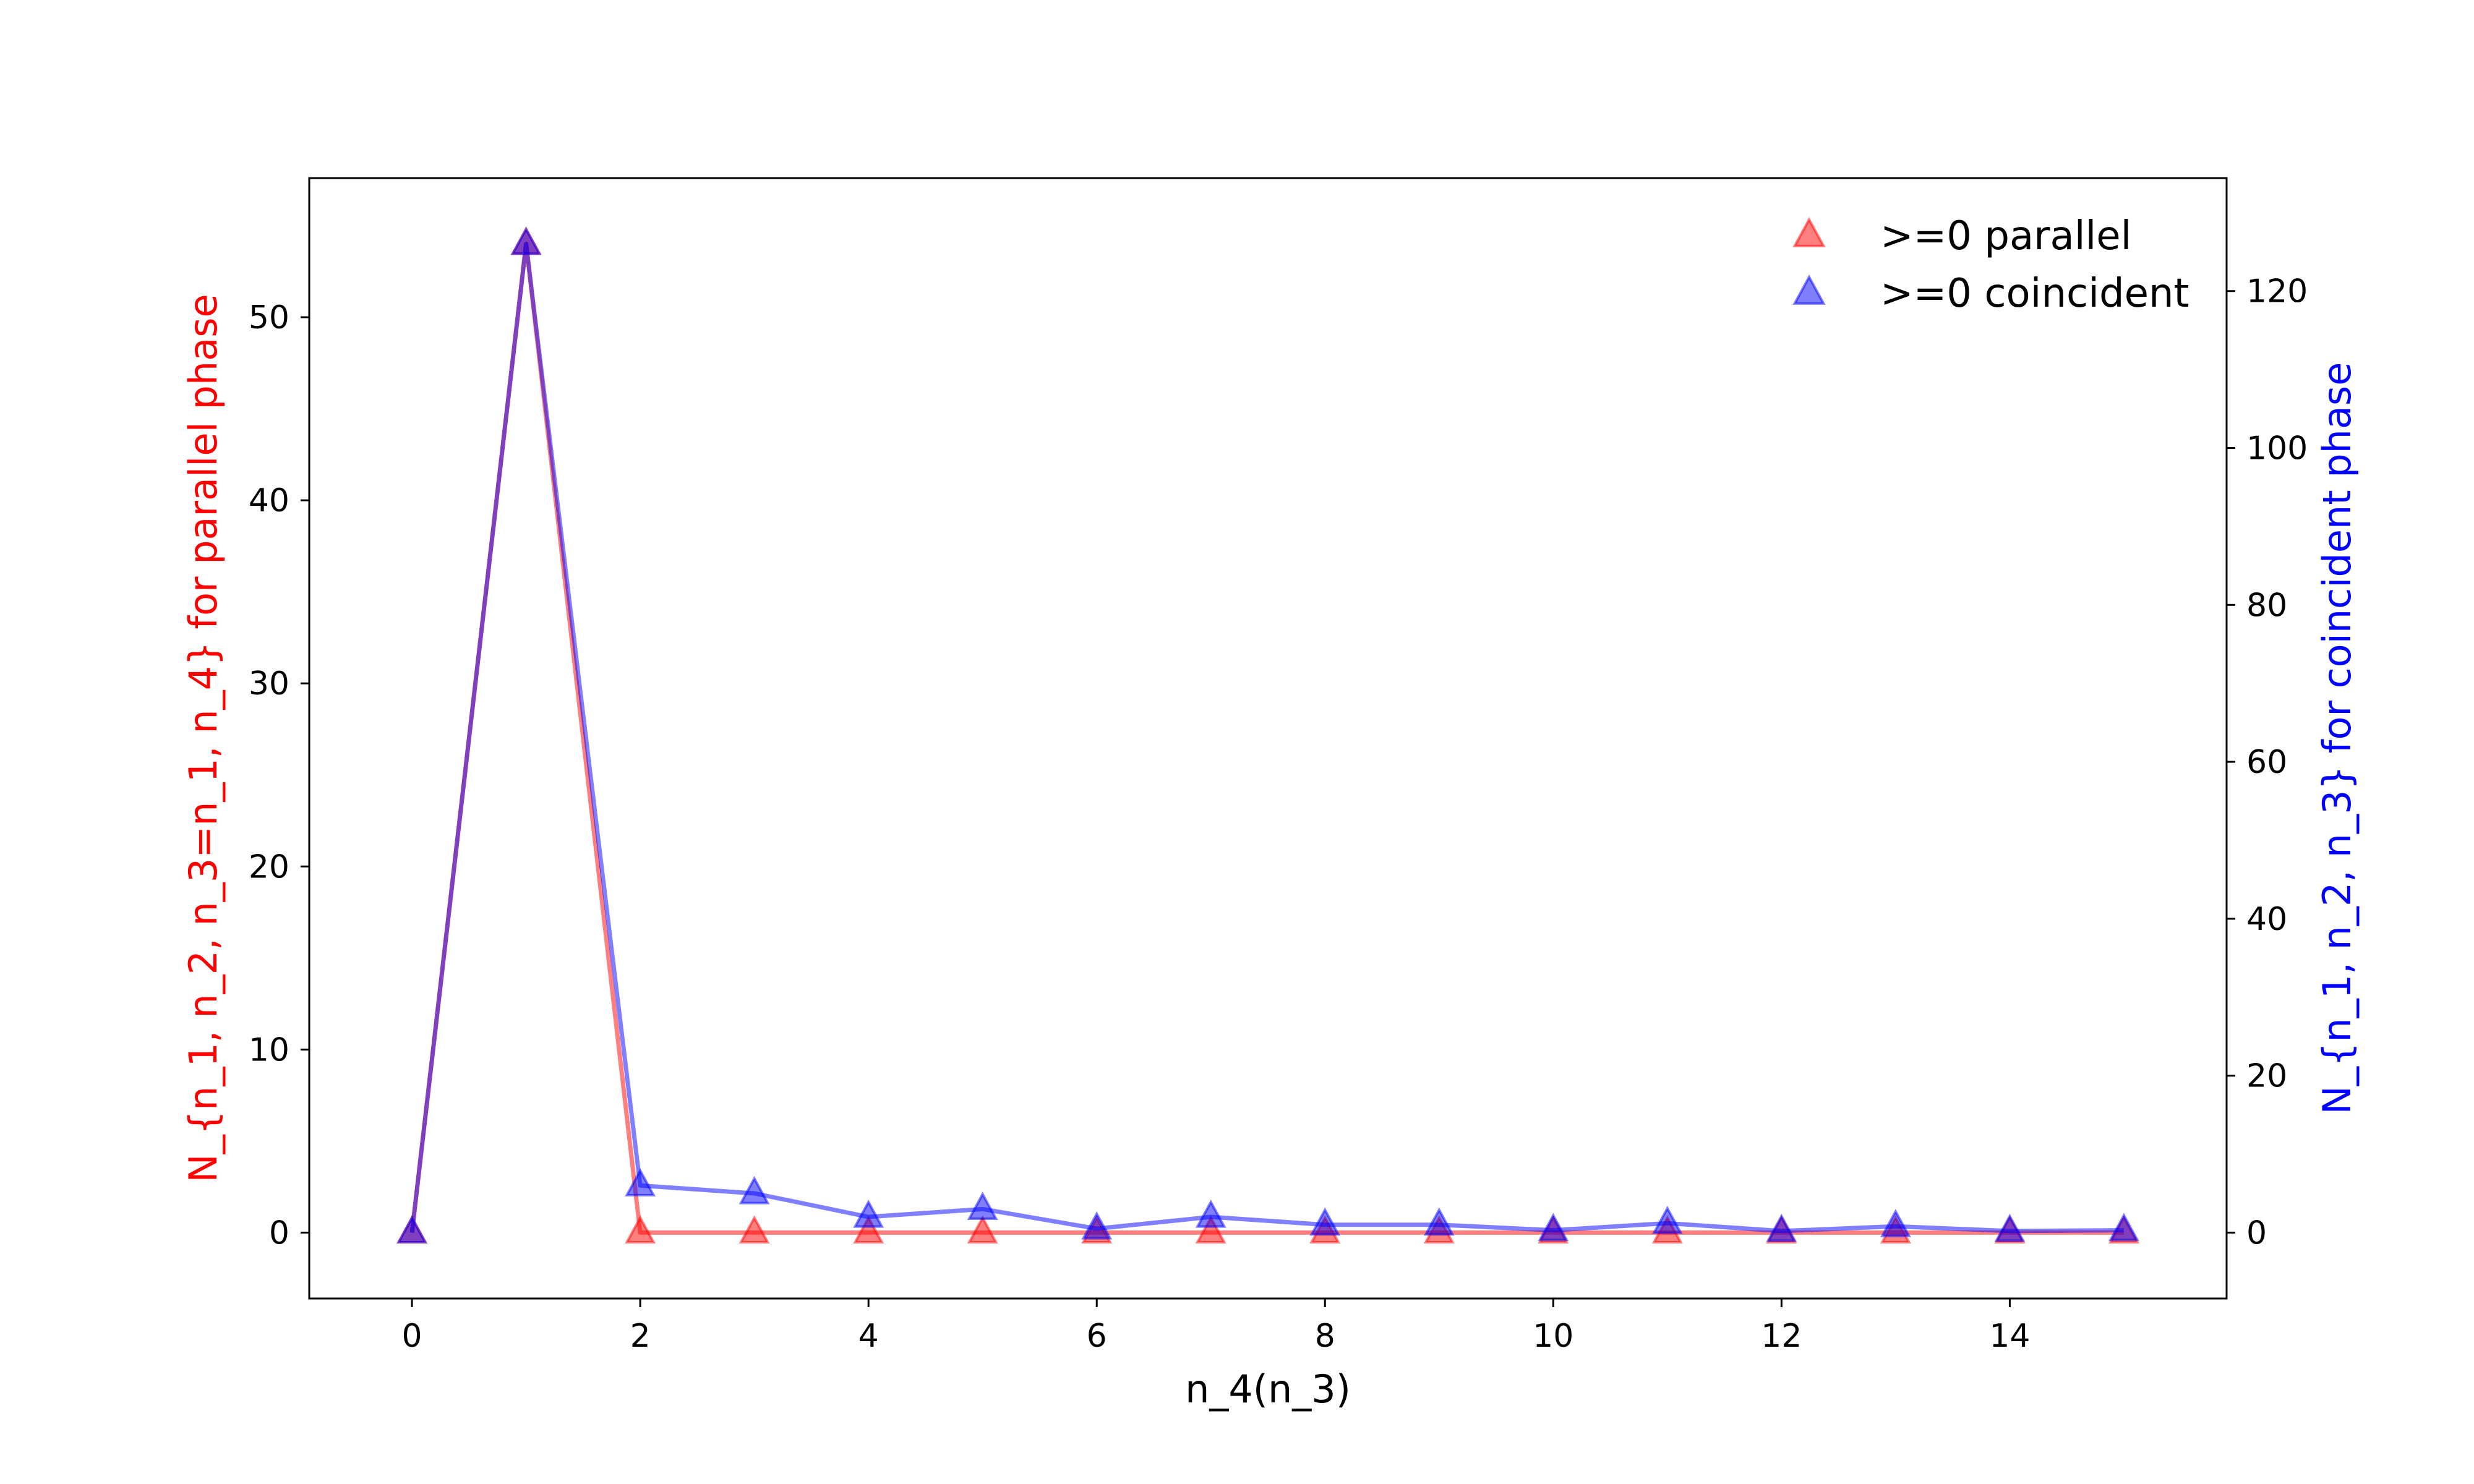 The image size is (2474, 1484). Describe the element at coordinates (269, 317) in the screenshot. I see `y-left-tick-label: 50` at that location.